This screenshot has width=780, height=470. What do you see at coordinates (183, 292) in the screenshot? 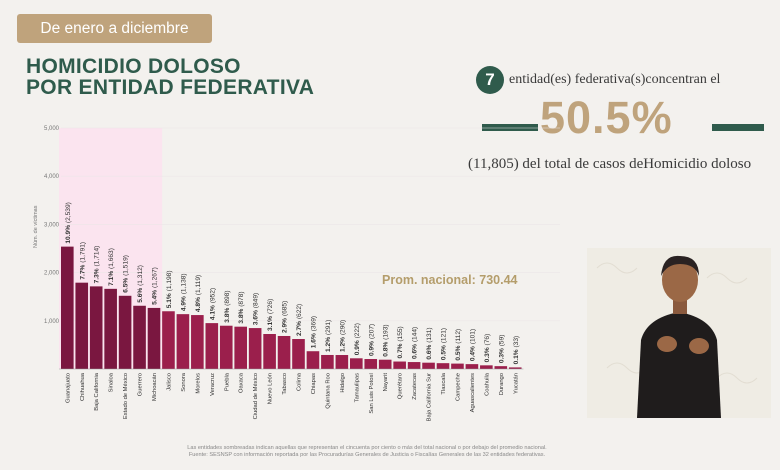
I see `data-label: 4.9% (1,138)` at bounding box center [183, 292].